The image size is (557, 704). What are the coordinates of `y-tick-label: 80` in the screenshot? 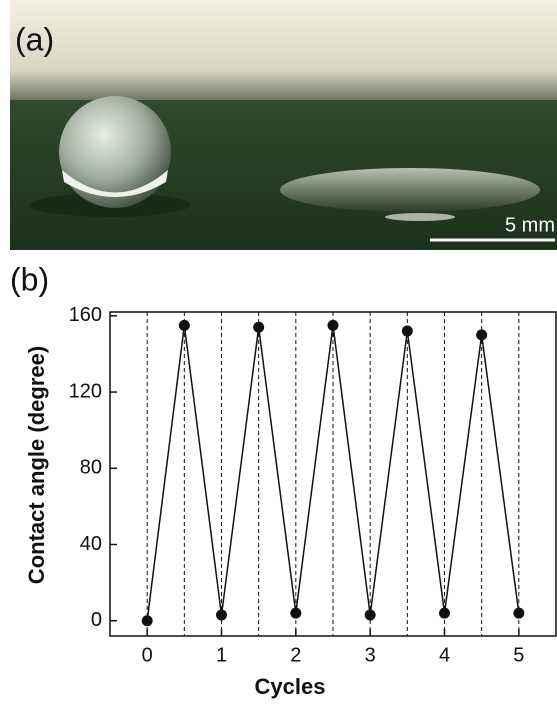 It's located at (91, 468).